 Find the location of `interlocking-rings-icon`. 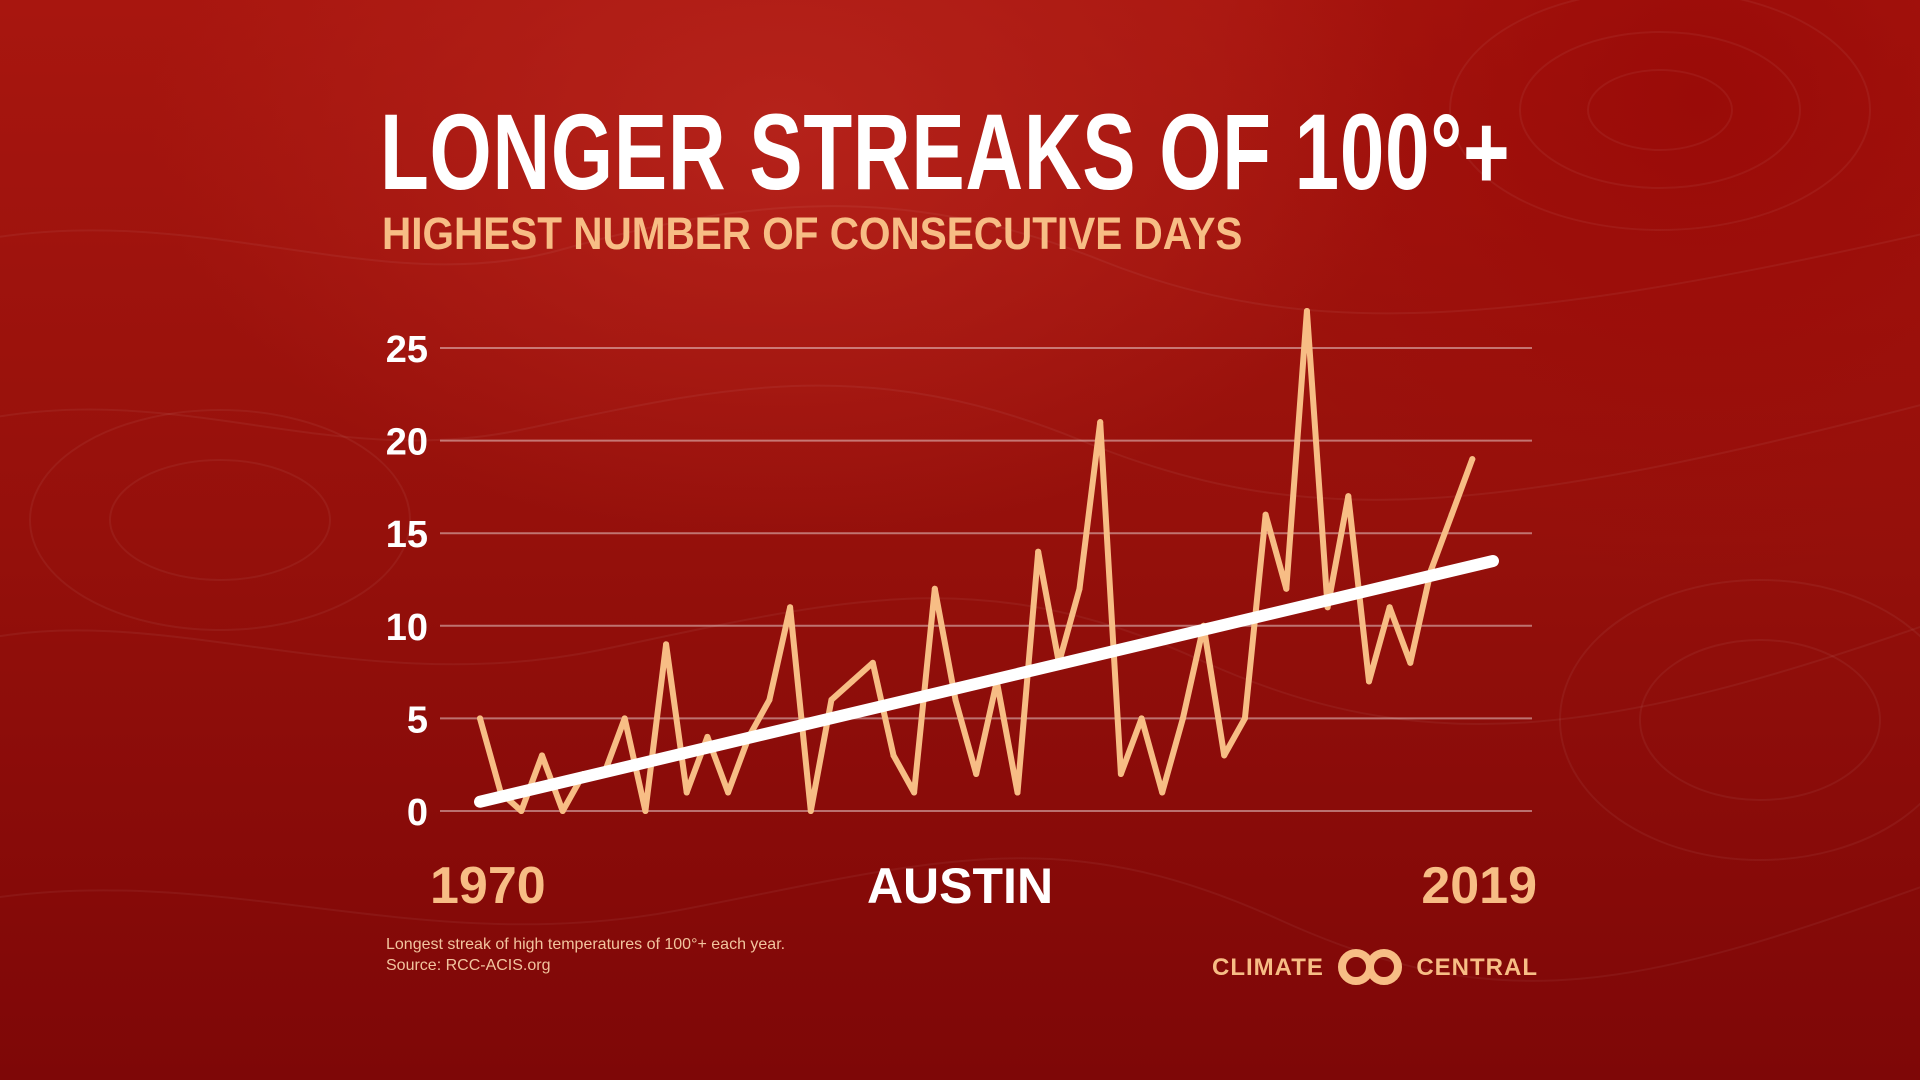

interlocking-rings-icon is located at coordinates (1370, 967).